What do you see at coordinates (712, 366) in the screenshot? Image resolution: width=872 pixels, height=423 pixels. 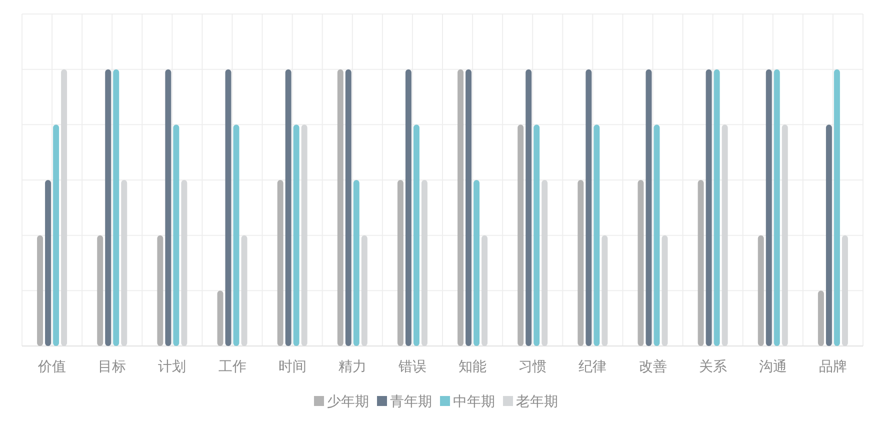 I see `x-tick-label: 关系` at bounding box center [712, 366].